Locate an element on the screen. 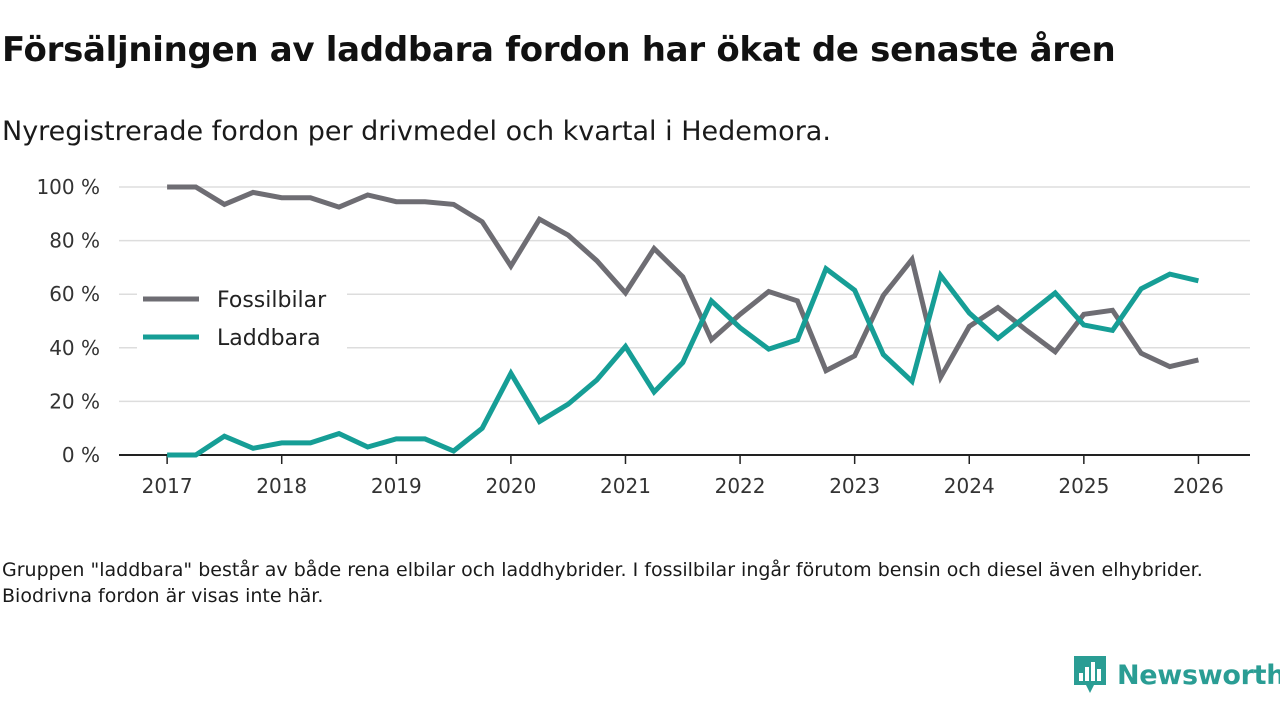 The height and width of the screenshot is (720, 1280). y-tick-label: 60 % is located at coordinates (74, 294).